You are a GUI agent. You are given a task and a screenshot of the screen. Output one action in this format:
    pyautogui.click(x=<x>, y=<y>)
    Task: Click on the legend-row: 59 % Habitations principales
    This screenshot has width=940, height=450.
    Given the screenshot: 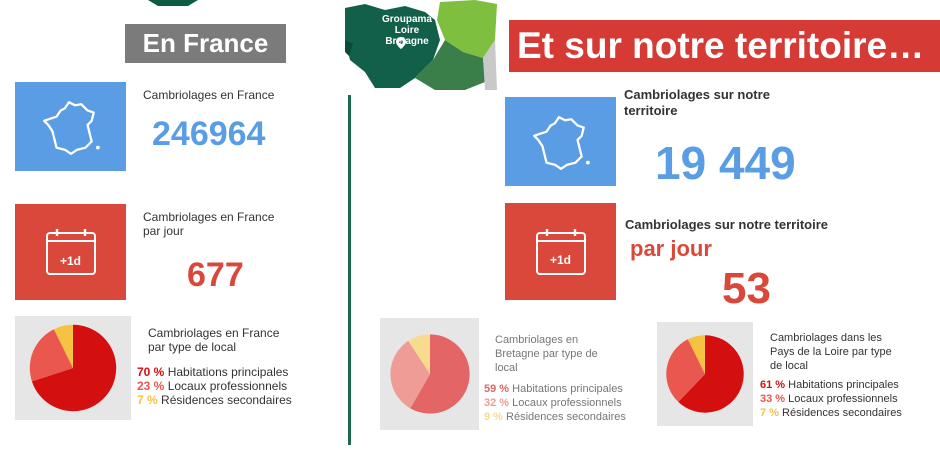 What is the action you would take?
    pyautogui.click(x=555, y=389)
    